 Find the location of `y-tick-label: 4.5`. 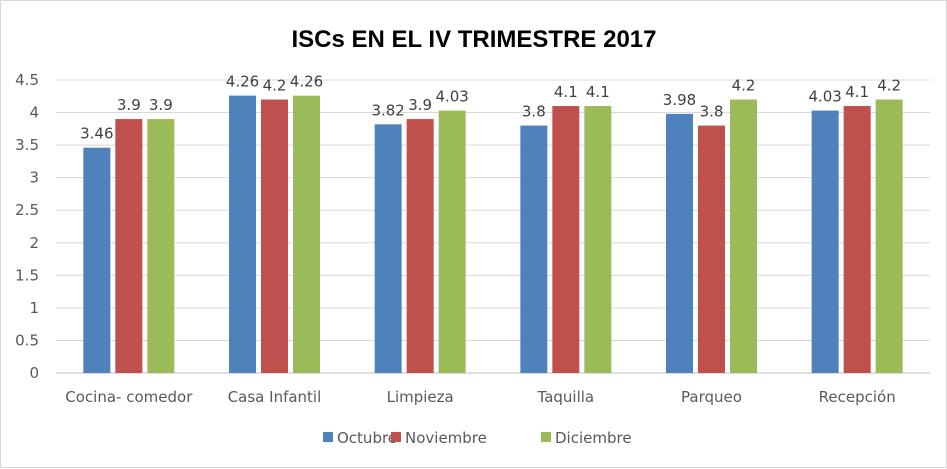

y-tick-label: 4.5 is located at coordinates (27, 80).